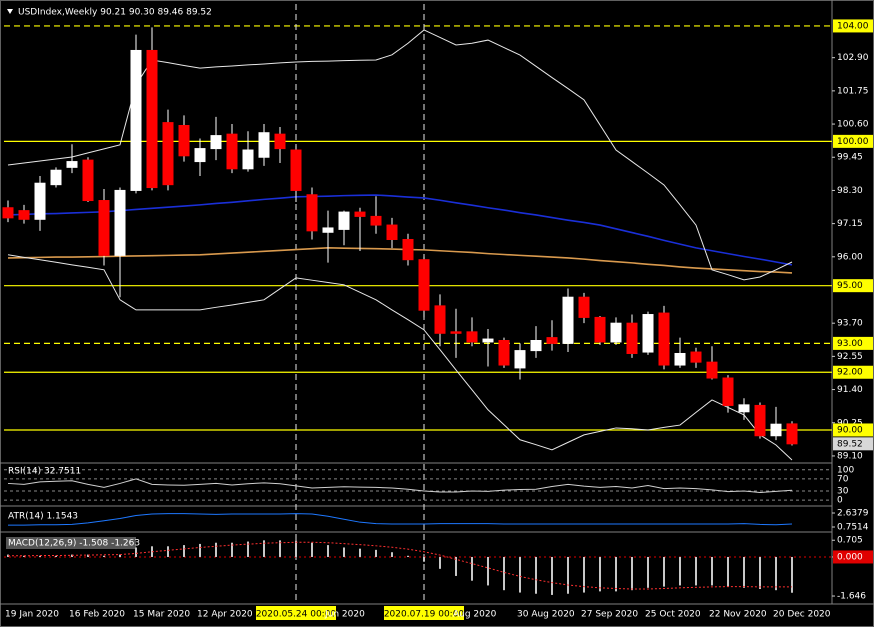 Image resolution: width=874 pixels, height=627 pixels. Describe the element at coordinates (32, 615) in the screenshot. I see `x-tick-label: 19 Jan 2020` at that location.